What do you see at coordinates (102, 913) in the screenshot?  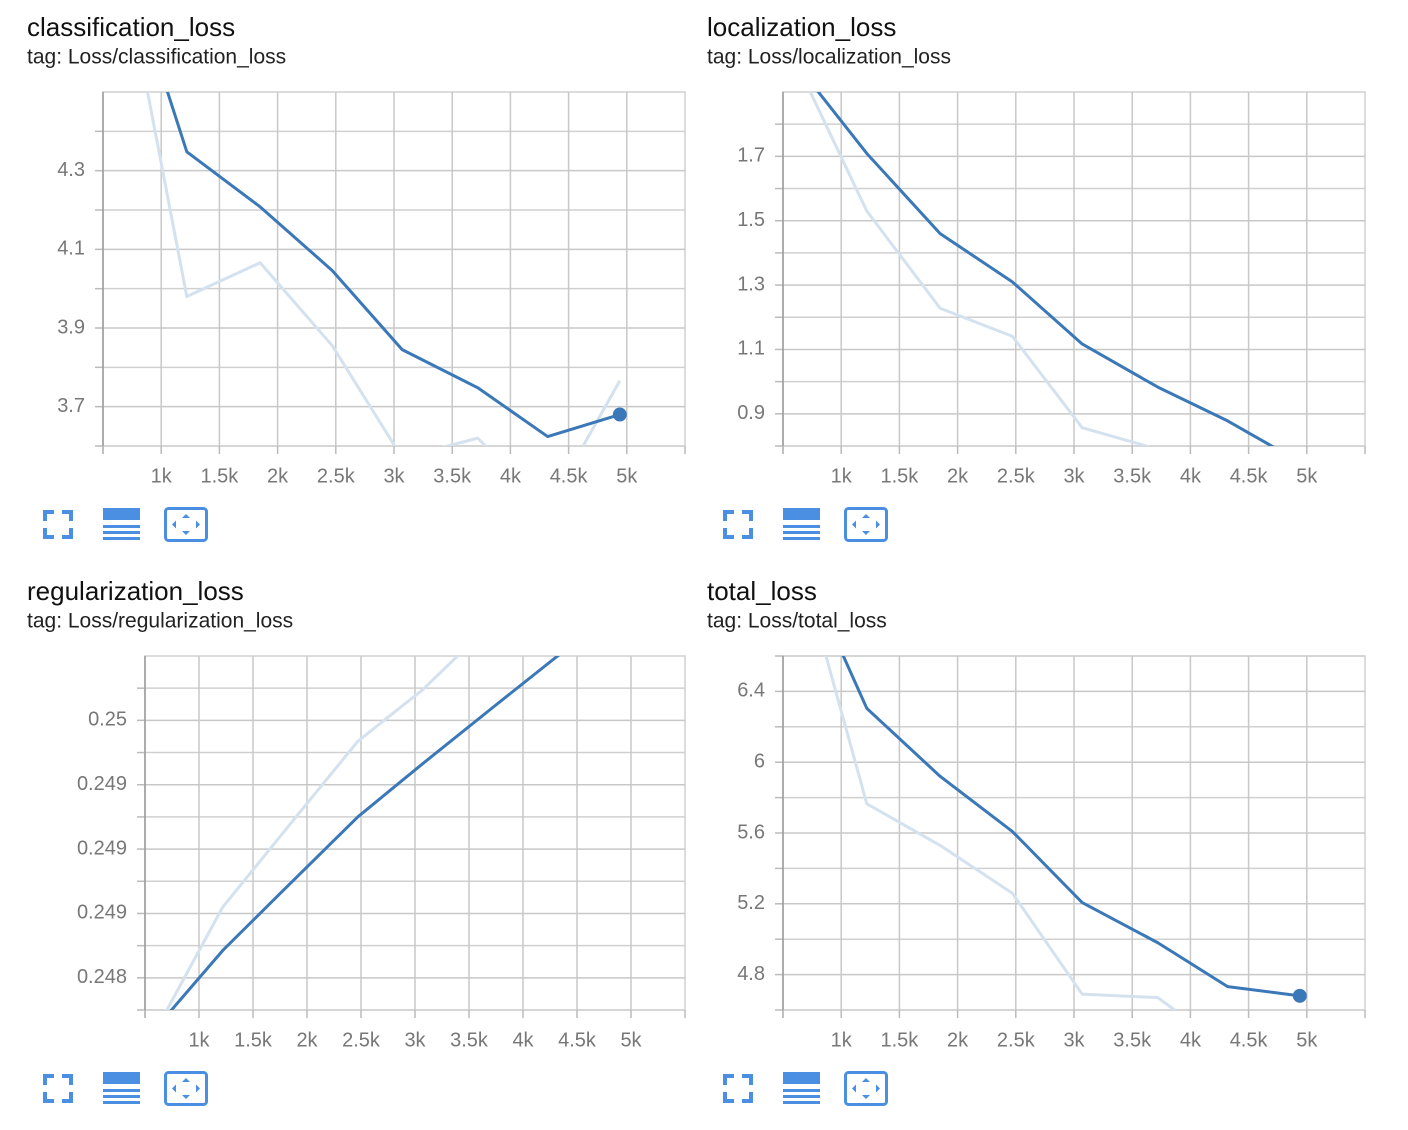 I see `y-tick-label: 0.249` at bounding box center [102, 913].